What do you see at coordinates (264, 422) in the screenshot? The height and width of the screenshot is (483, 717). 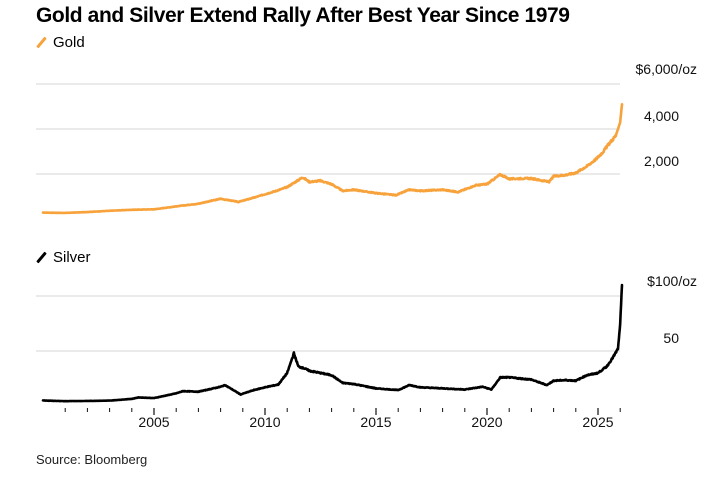 I see `x-tick-label: 2010` at bounding box center [264, 422].